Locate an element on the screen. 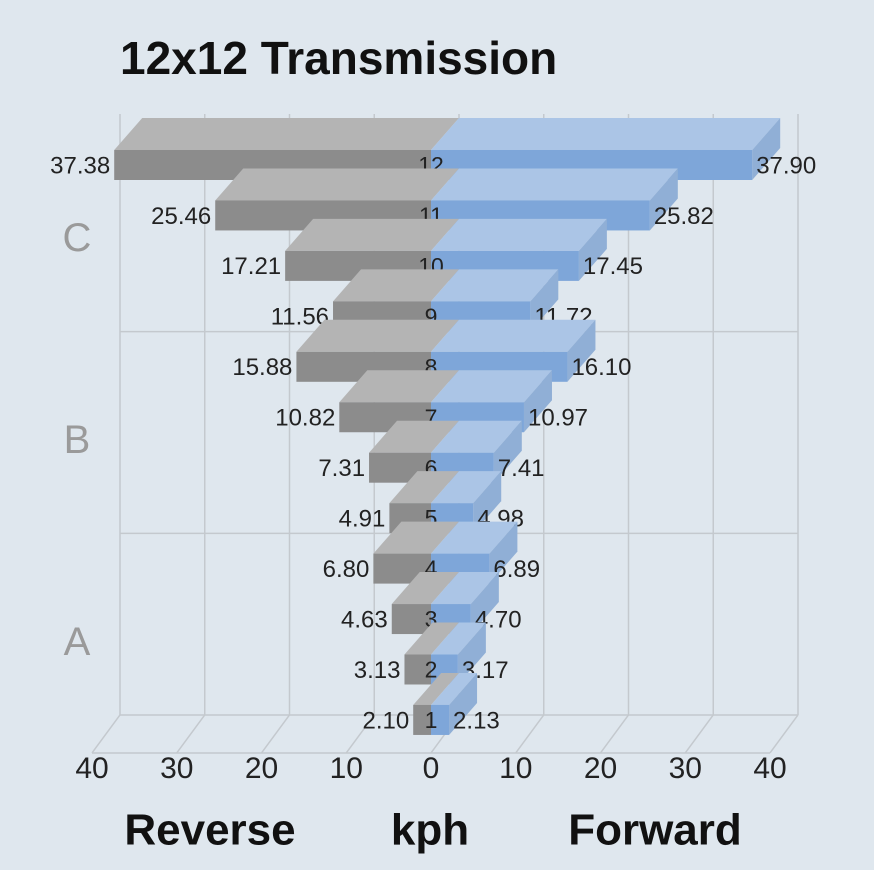 This screenshot has height=870, width=874. value-label: 2.13 is located at coordinates (476, 720).